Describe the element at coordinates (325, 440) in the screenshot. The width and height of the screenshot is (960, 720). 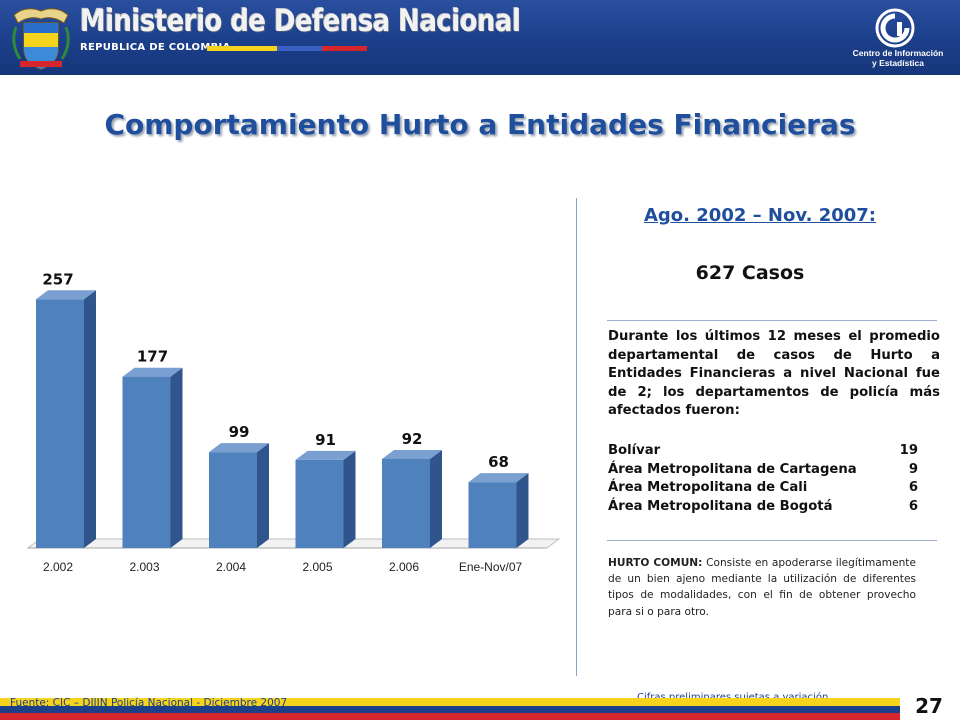
I see `data-label: 91` at that location.